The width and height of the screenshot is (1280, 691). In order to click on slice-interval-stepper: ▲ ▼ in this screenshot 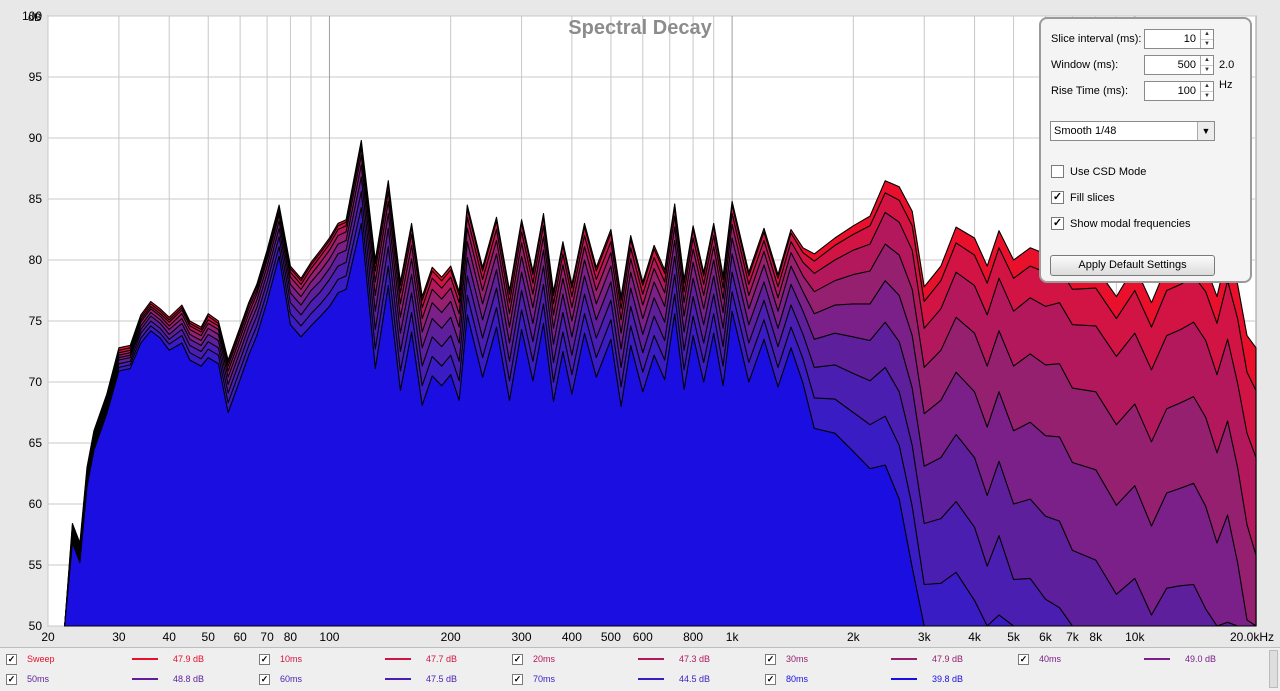, I will do `click(1206, 39)`.